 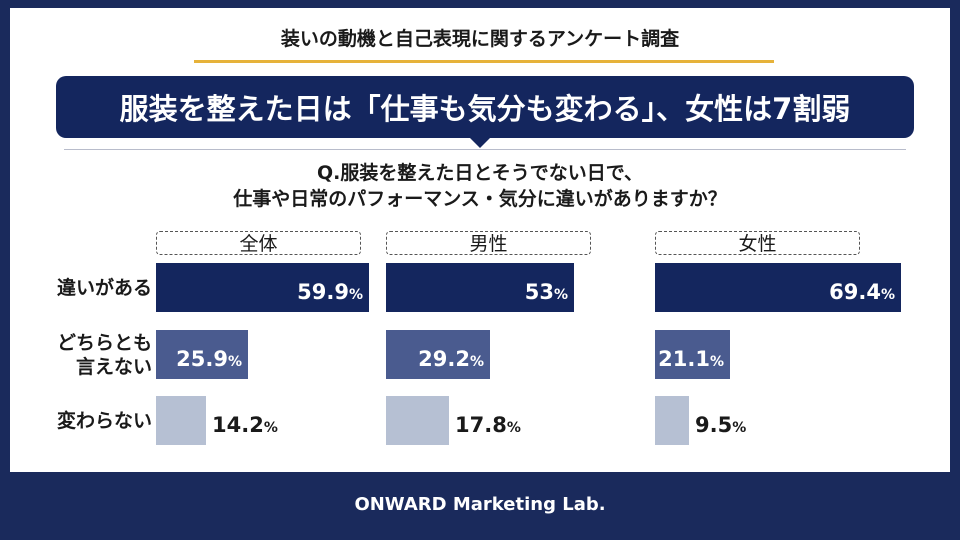 What do you see at coordinates (714, 424) in the screenshot?
I see `bar-value: 9.5` at bounding box center [714, 424].